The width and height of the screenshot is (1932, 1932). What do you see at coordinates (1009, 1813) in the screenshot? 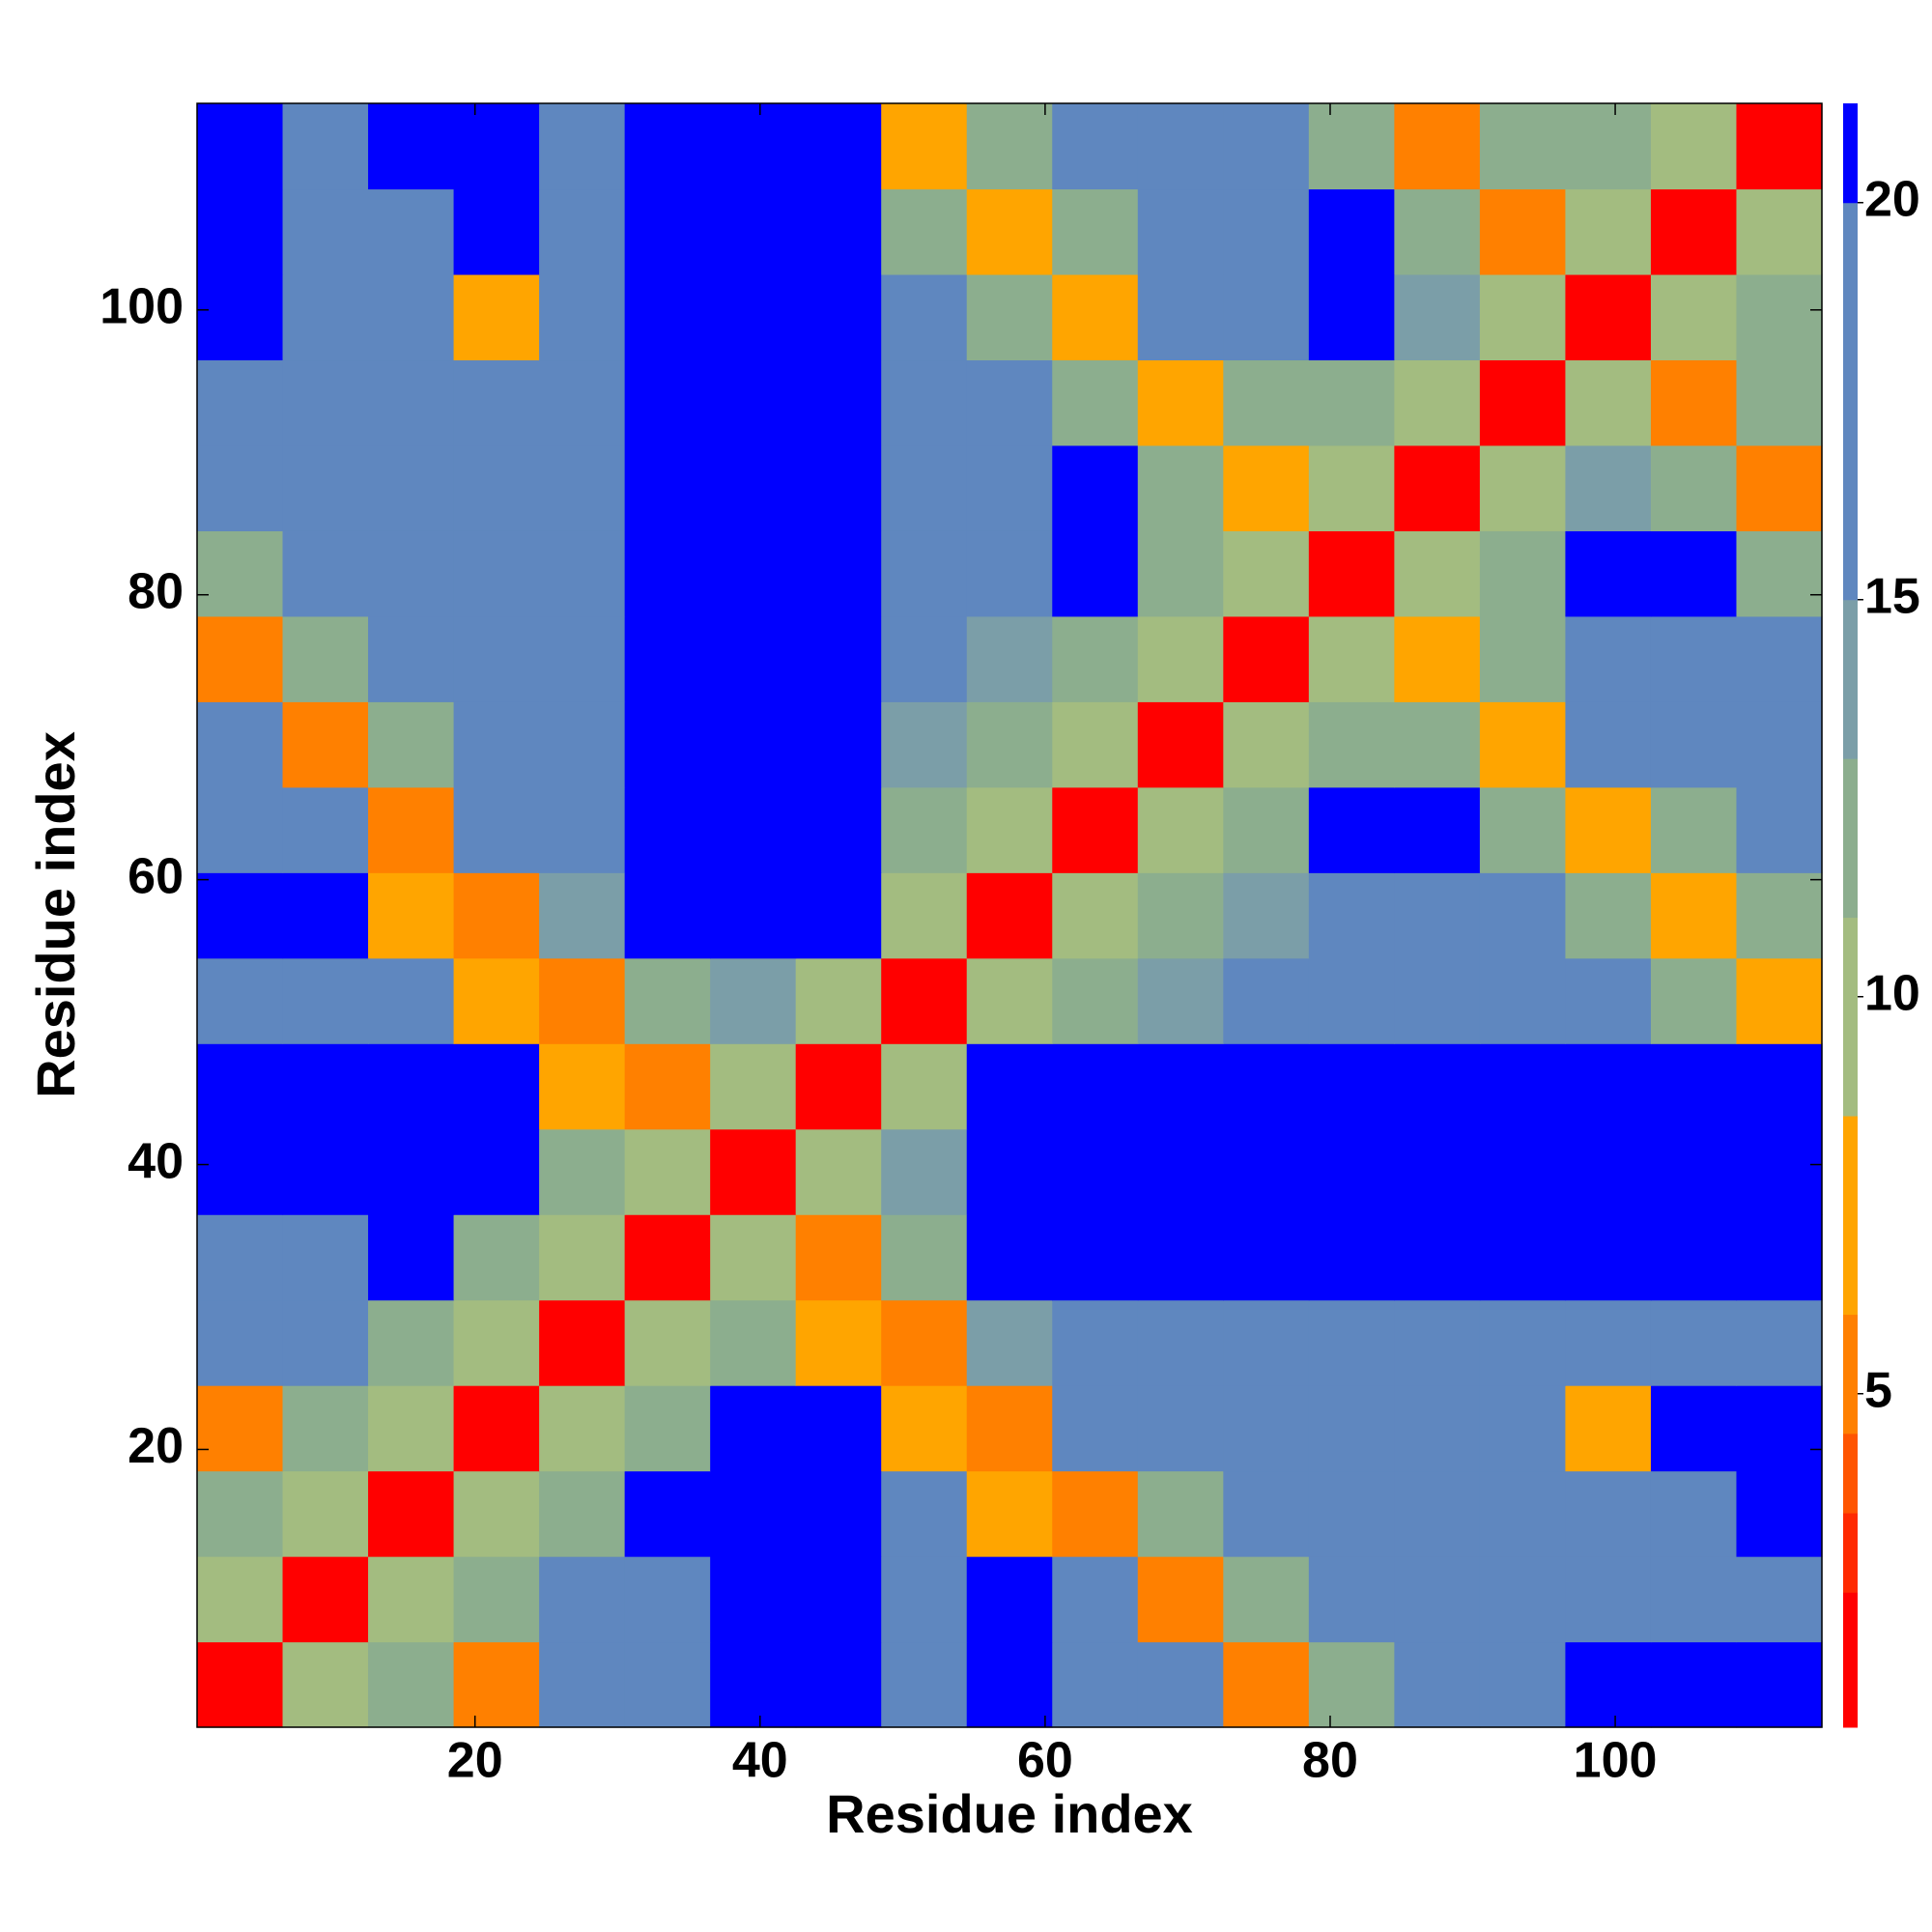
I see `x-axis-label: Residue index` at bounding box center [1009, 1813].